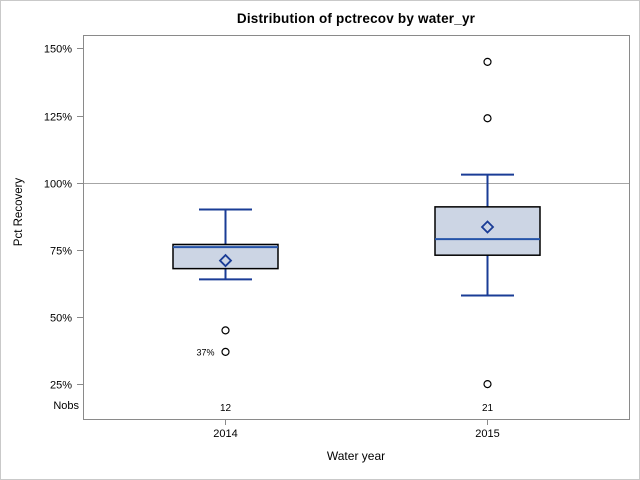 Image resolution: width=640 pixels, height=480 pixels. Describe the element at coordinates (19, 212) in the screenshot. I see `y-axis-title: Pct Recovery` at that location.